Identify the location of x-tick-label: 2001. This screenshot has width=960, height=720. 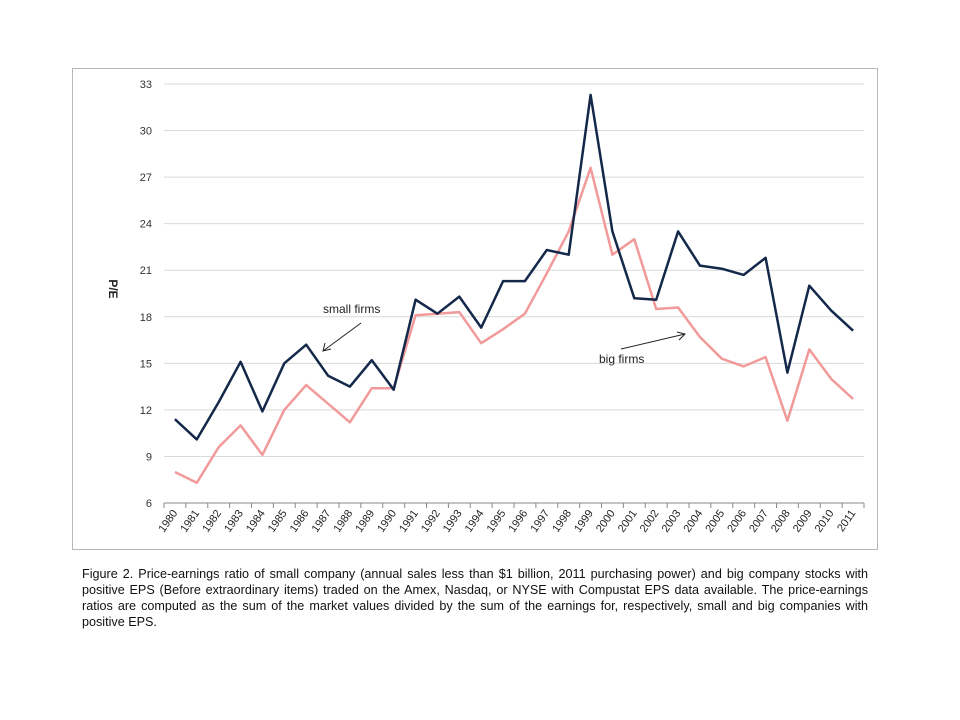
(628, 521).